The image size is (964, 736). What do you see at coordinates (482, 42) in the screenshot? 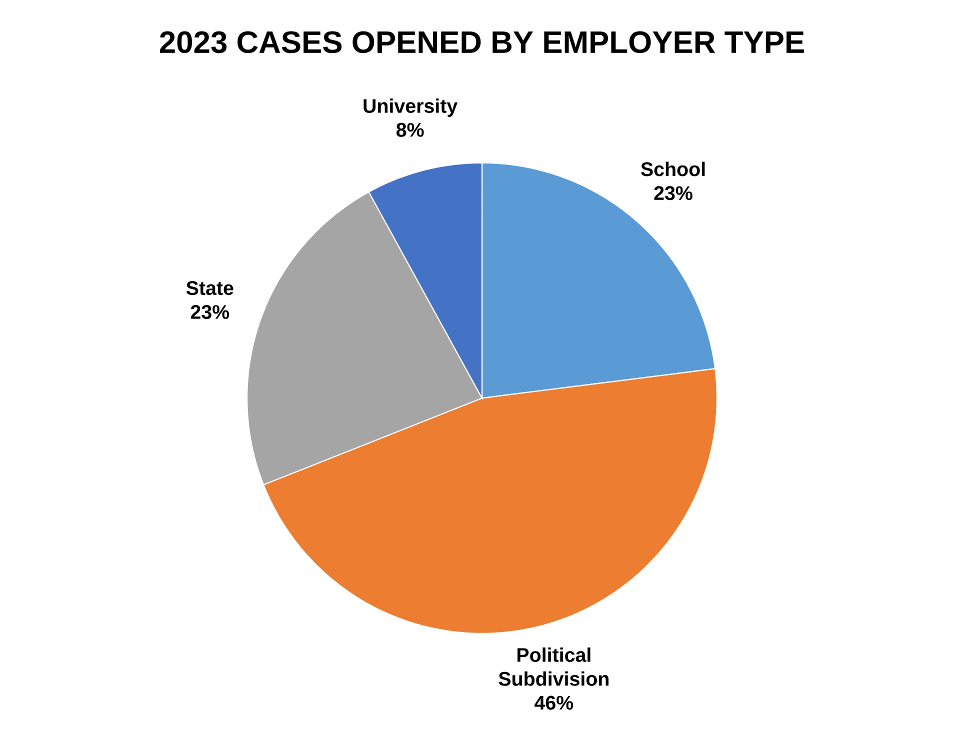
I see `chart-title: 2023 CASES OPENED BY EMPLOYER TYPE` at bounding box center [482, 42].